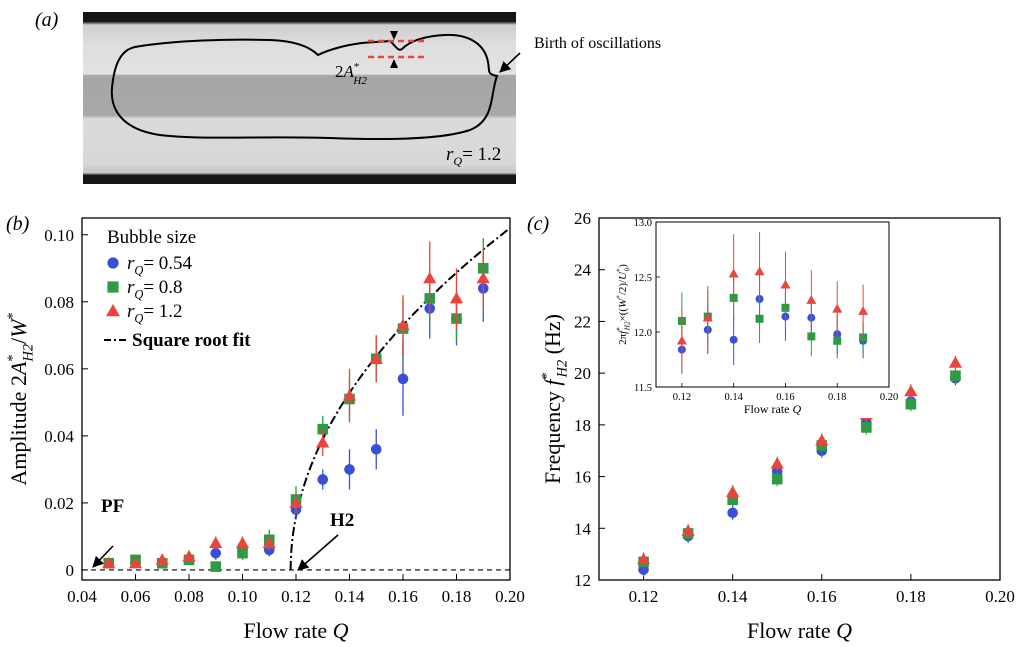  What do you see at coordinates (138, 271) in the screenshot?
I see `legend-entry-part: Q` at bounding box center [138, 271].